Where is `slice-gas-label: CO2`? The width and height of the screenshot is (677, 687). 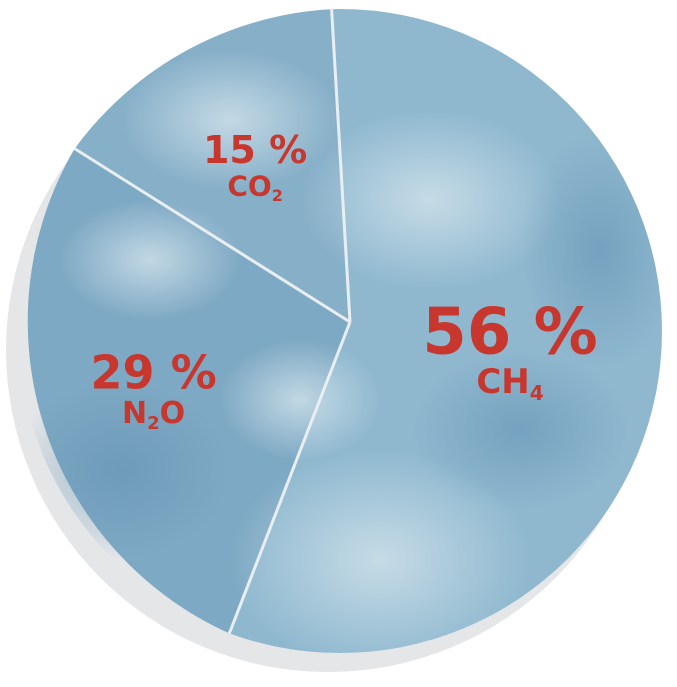
slice-gas-label: CO2 is located at coordinates (254, 187).